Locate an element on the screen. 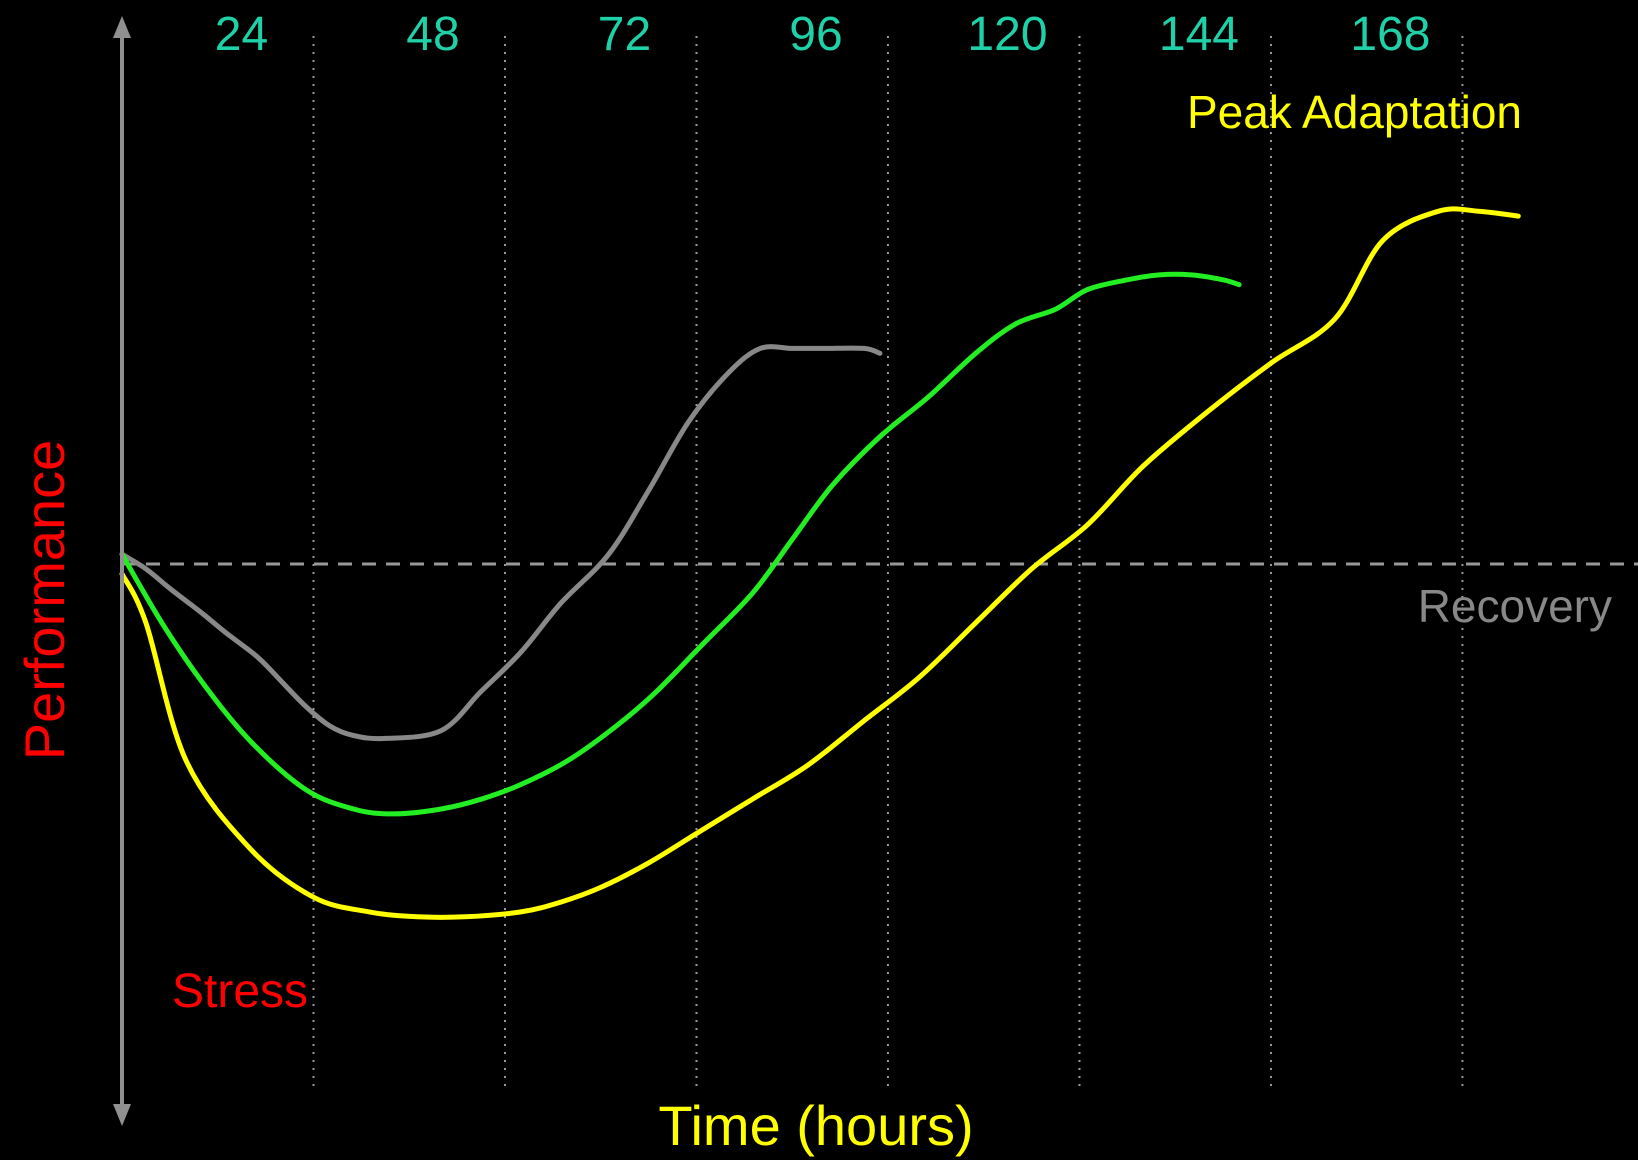  x-tick-label: 168 is located at coordinates (1390, 34).